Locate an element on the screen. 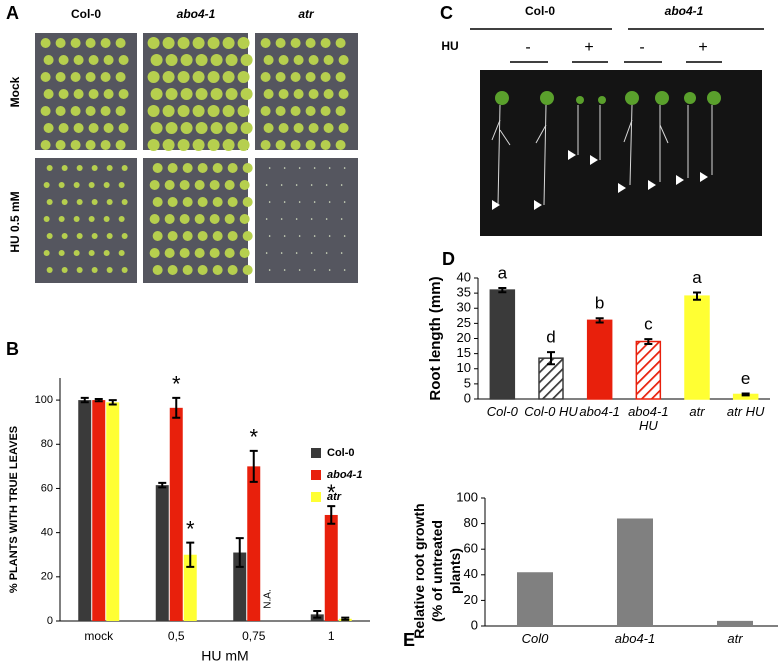  panel-letter: B is located at coordinates (12, 349).